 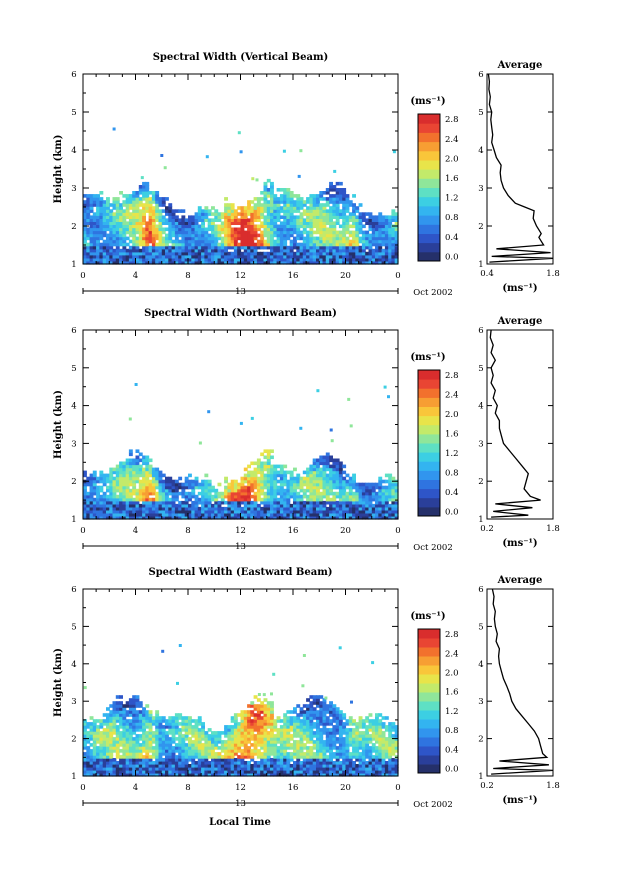 What do you see at coordinates (135, 276) in the screenshot?
I see `x-tick-label: 4` at bounding box center [135, 276].